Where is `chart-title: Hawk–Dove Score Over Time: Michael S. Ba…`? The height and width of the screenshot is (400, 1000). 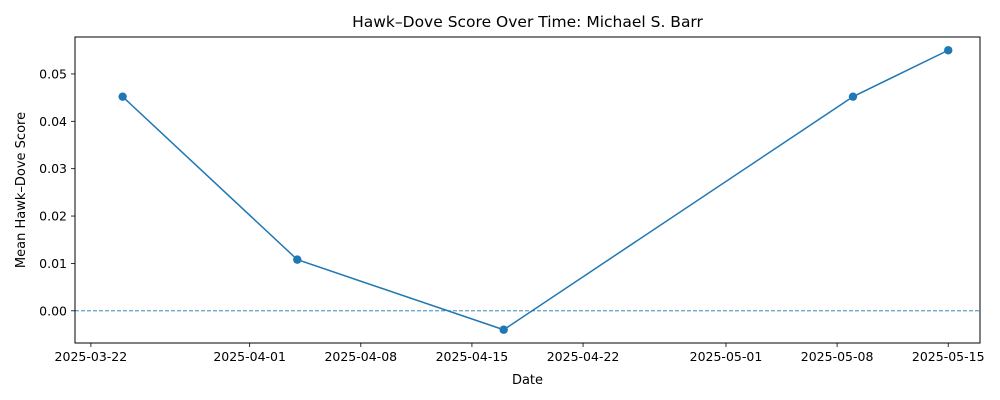
chart-title: Hawk–Dove Score Over Time: Michael S. Ba… is located at coordinates (527, 22).